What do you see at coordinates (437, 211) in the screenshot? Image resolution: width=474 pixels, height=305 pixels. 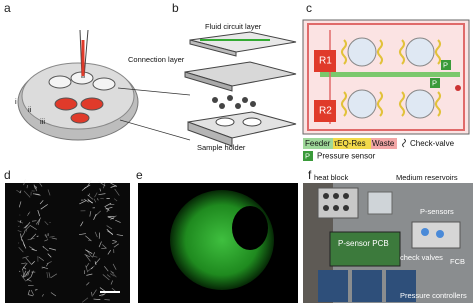 I see `panel-f-text: P-sensors` at bounding box center [437, 211].